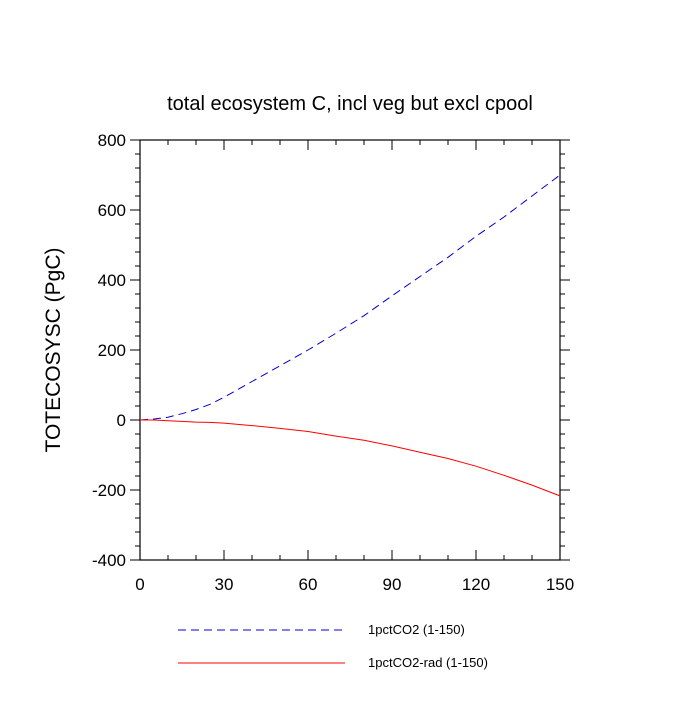 The width and height of the screenshot is (700, 705). I want to click on y-tick-label: 400, so click(112, 280).